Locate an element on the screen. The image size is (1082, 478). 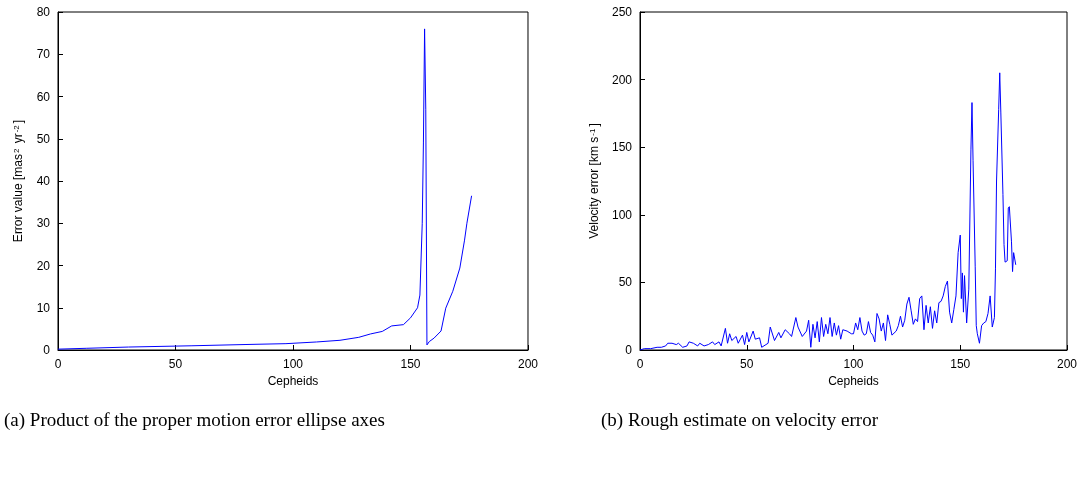
y-tick-label: 20 is located at coordinates (43, 265).